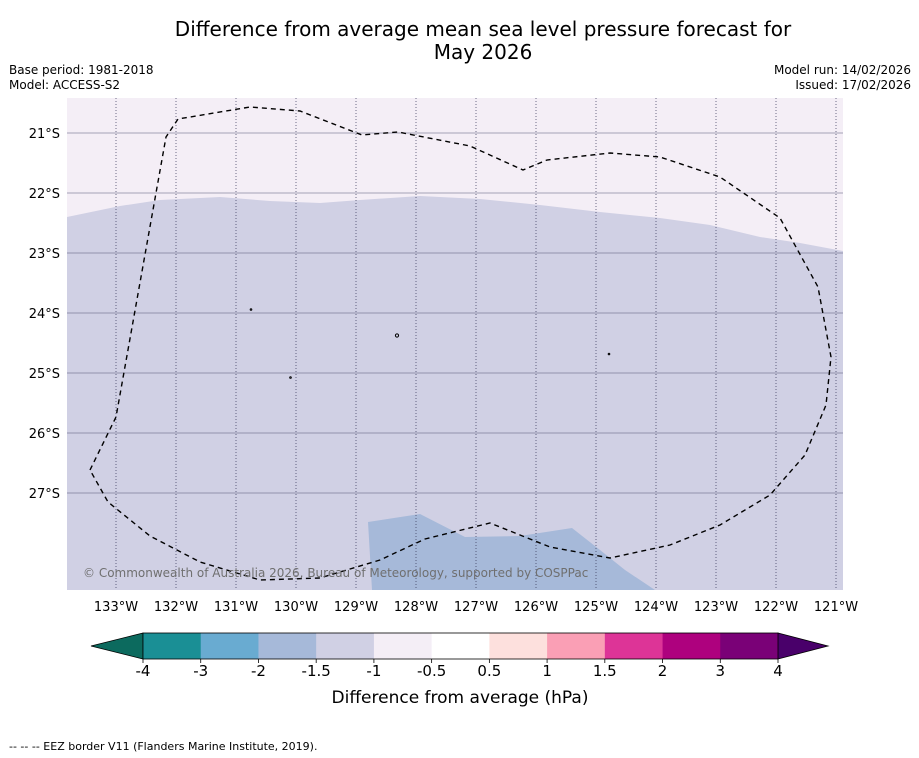  I want to click on colorbar-tick-label: 3, so click(720, 671).